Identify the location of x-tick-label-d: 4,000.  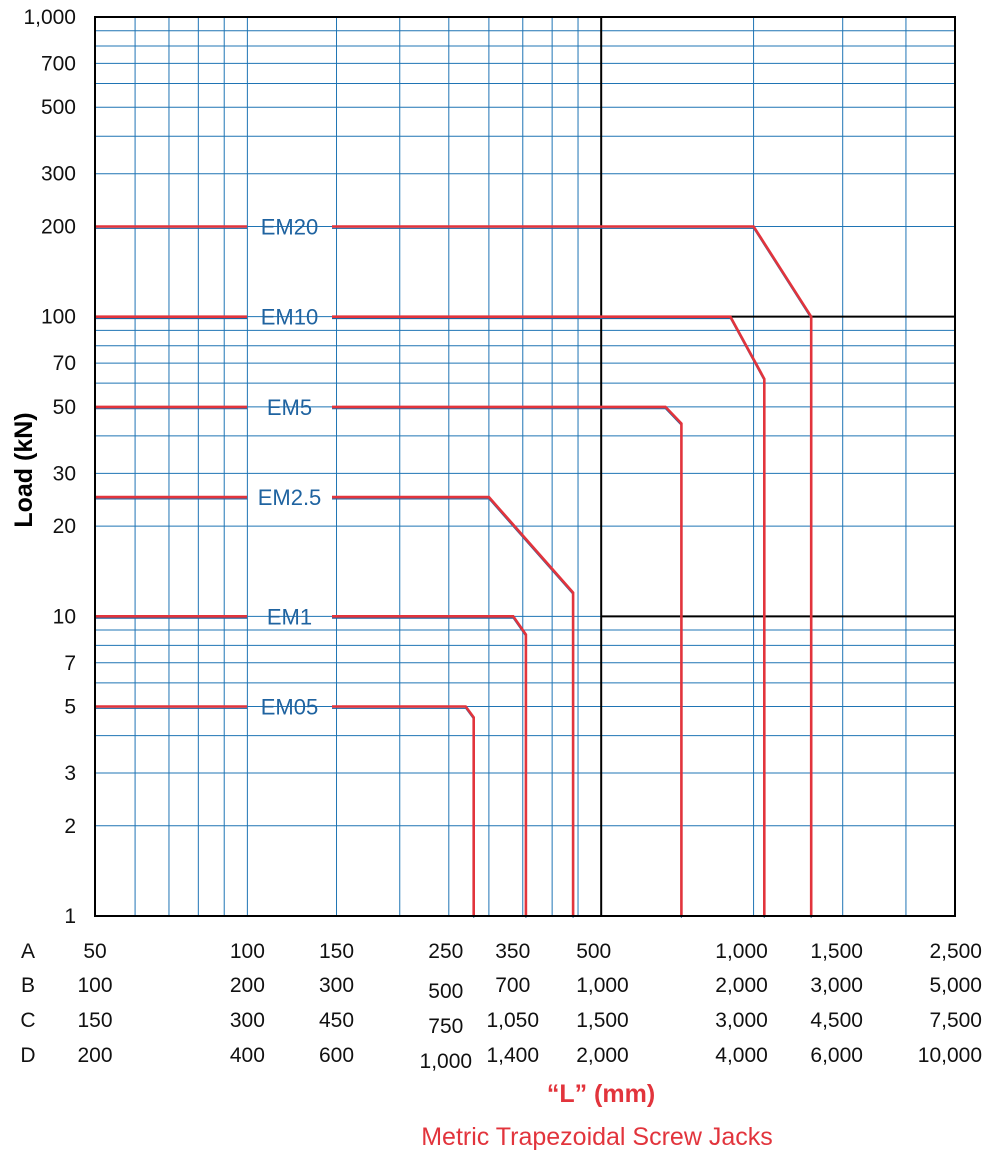
(741, 1055).